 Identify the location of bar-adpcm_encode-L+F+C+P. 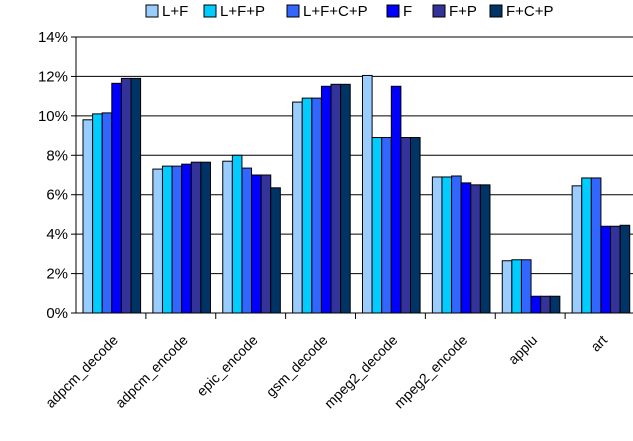
(177, 239).